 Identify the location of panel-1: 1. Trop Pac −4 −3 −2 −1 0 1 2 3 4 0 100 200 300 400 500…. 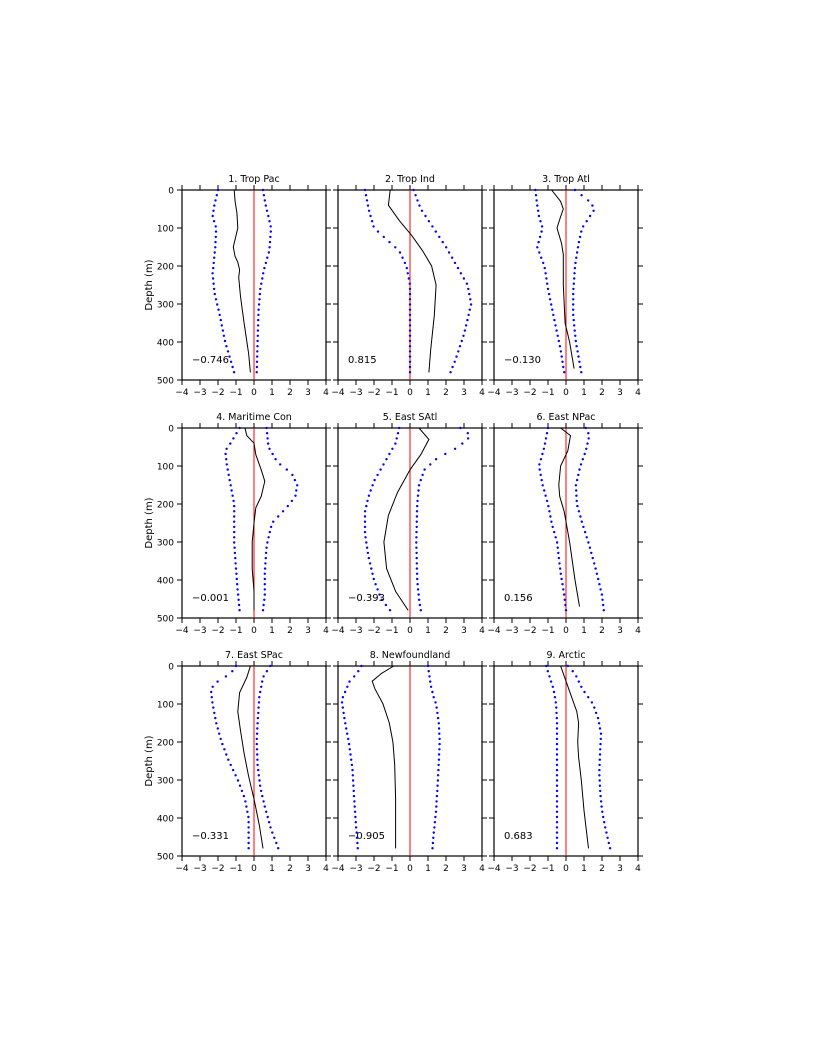
(237, 286).